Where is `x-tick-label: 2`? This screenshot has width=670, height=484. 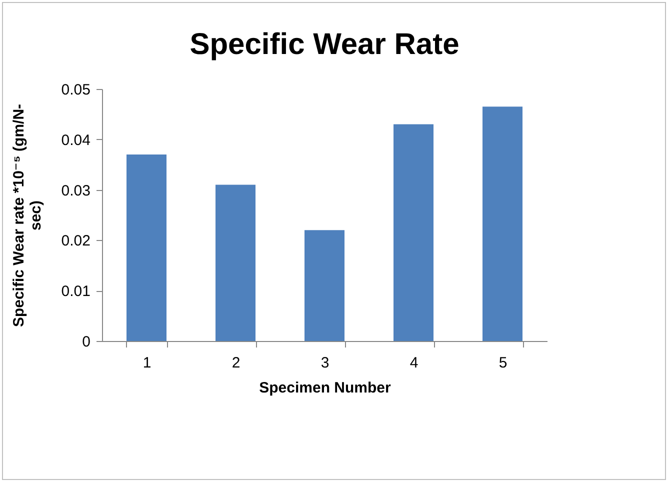 x-tick-label: 2 is located at coordinates (236, 363).